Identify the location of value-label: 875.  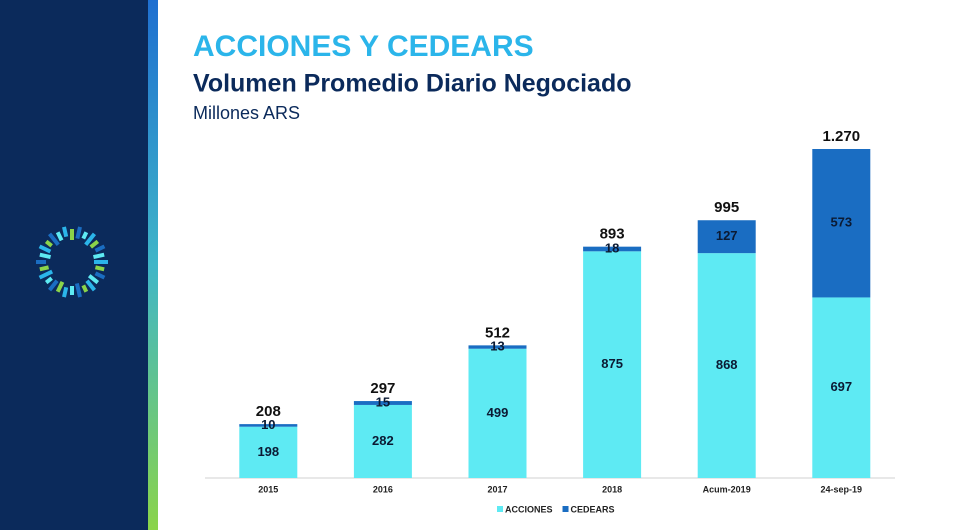
(612, 363).